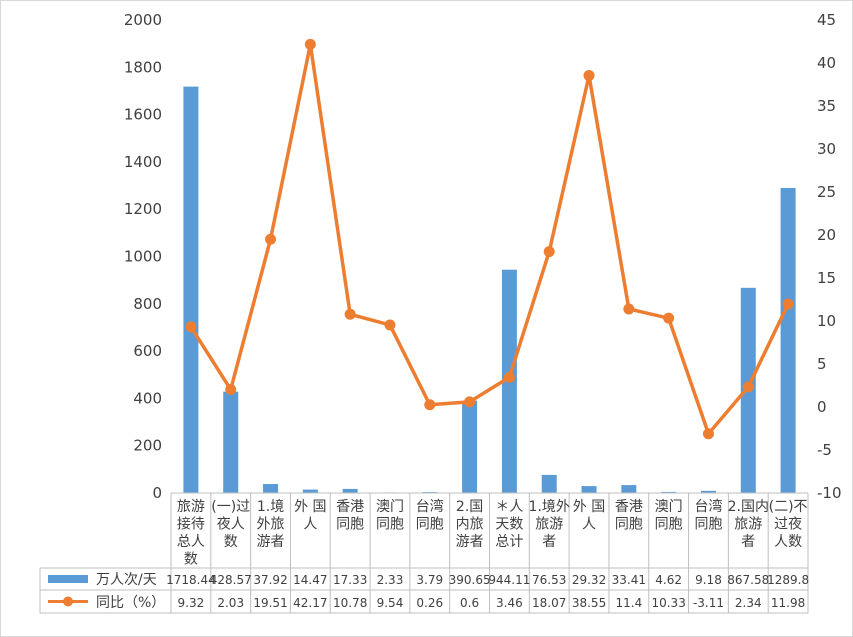 The image size is (853, 637). I want to click on category-label: 接待, so click(191, 524).